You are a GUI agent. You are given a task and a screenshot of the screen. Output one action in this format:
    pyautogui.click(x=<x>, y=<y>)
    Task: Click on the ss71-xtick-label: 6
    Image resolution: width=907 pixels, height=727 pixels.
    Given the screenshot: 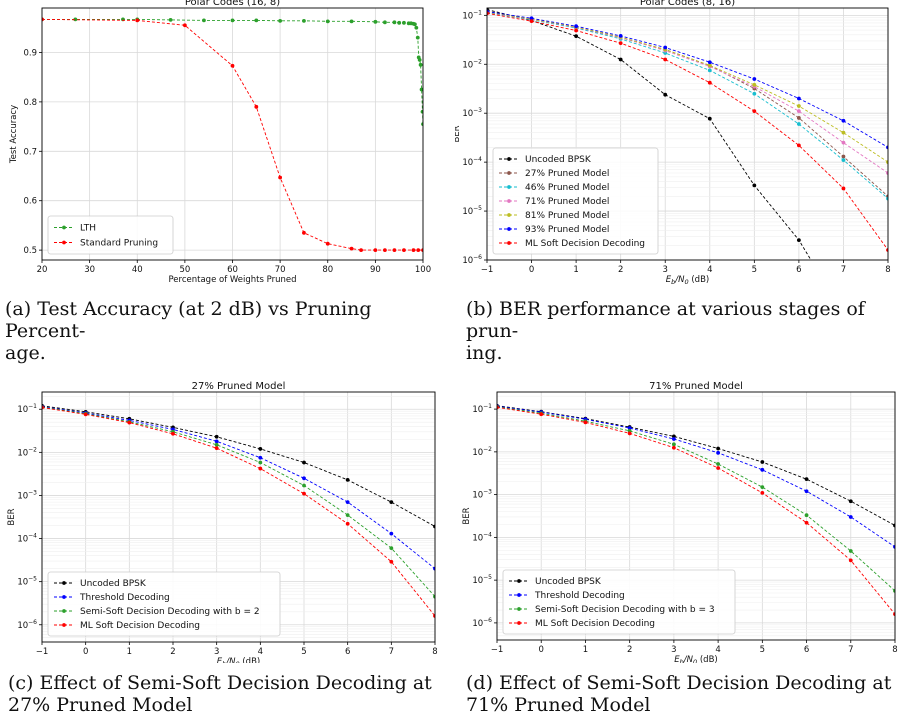 What is the action you would take?
    pyautogui.click(x=806, y=650)
    